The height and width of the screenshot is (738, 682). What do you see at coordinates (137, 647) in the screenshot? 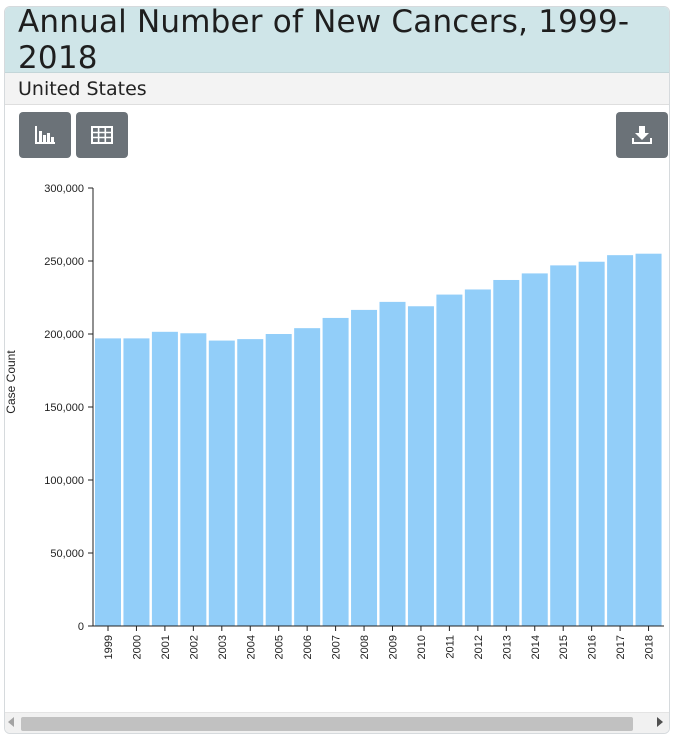
I see `x-tick-label-2000: 2000` at bounding box center [137, 647].